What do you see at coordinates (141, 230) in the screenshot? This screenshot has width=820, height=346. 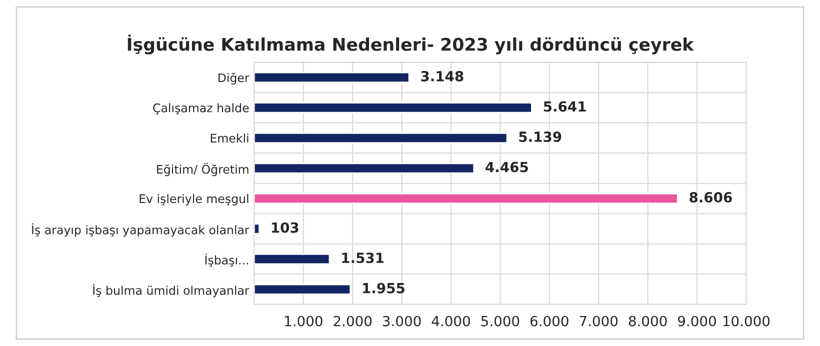 I see `y-tick-label: İş arayıp işbaşı yapamayacak olanlar` at bounding box center [141, 230].